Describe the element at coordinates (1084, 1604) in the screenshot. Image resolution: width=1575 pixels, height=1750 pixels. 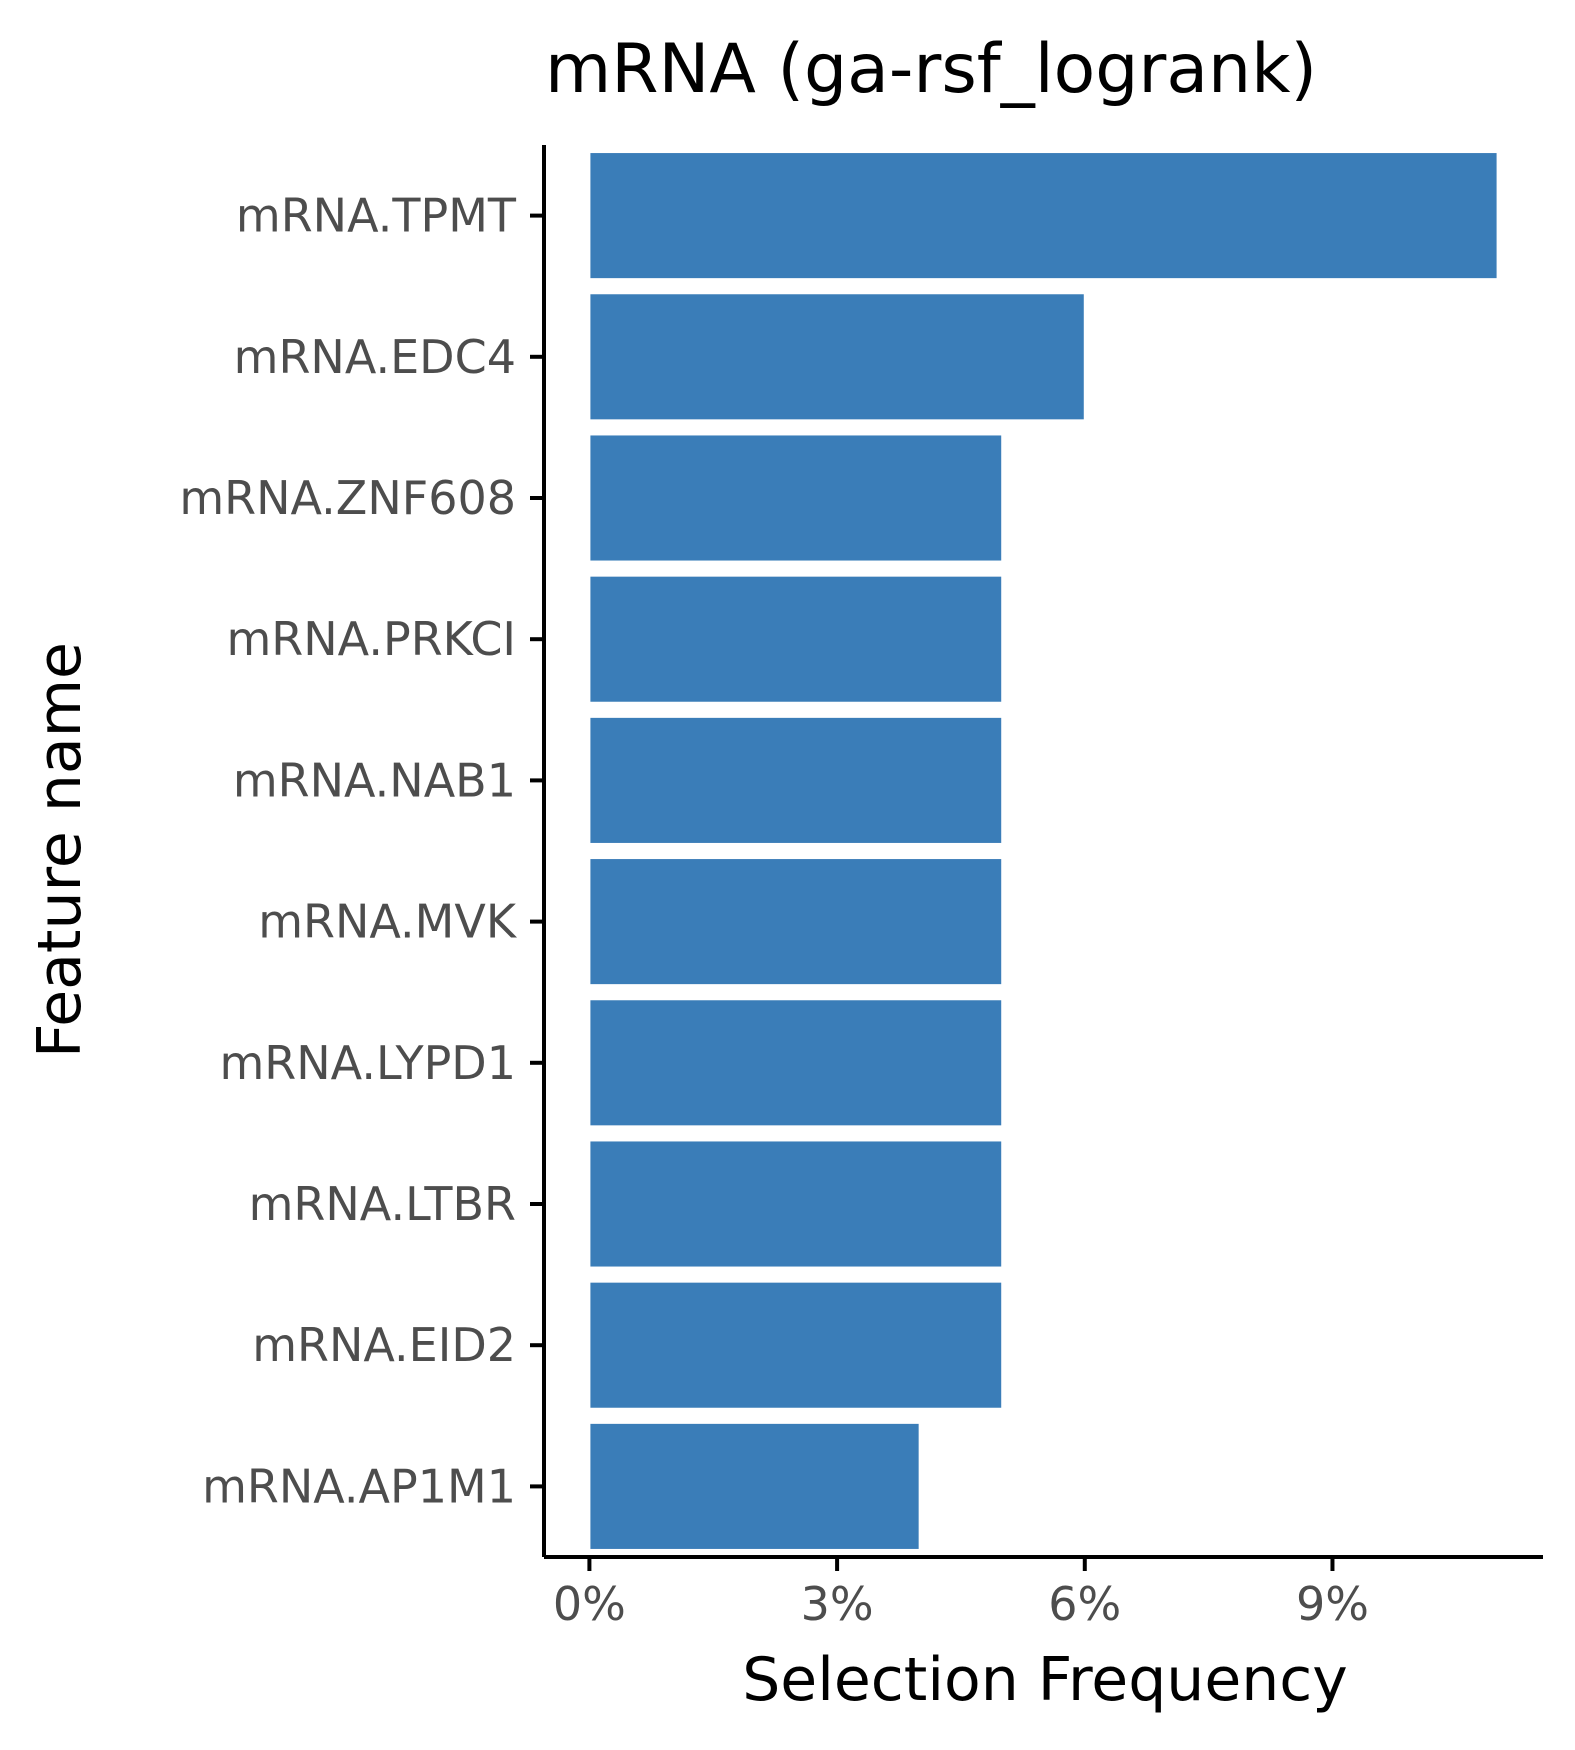
I see `x-tick-label: 6%` at that location.